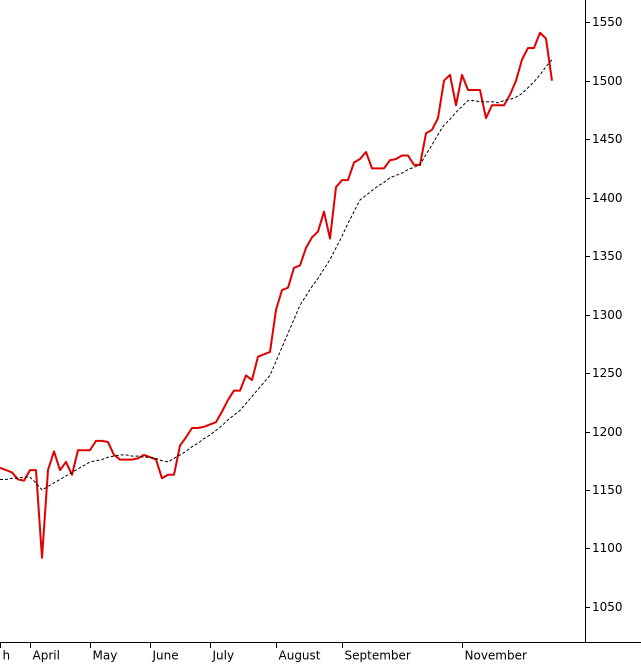  Describe the element at coordinates (607, 315) in the screenshot. I see `y-tick-label: 1300` at that location.